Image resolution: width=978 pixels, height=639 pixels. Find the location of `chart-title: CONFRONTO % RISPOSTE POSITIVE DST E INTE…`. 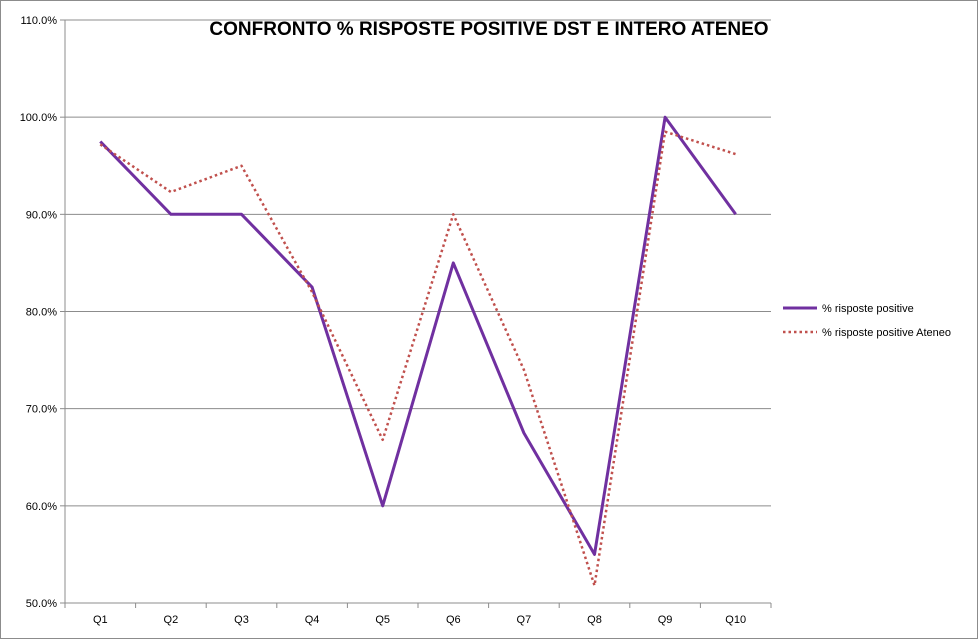

chart-title: CONFRONTO % RISPOSTE POSITIVE DST E INTE… is located at coordinates (488, 29).